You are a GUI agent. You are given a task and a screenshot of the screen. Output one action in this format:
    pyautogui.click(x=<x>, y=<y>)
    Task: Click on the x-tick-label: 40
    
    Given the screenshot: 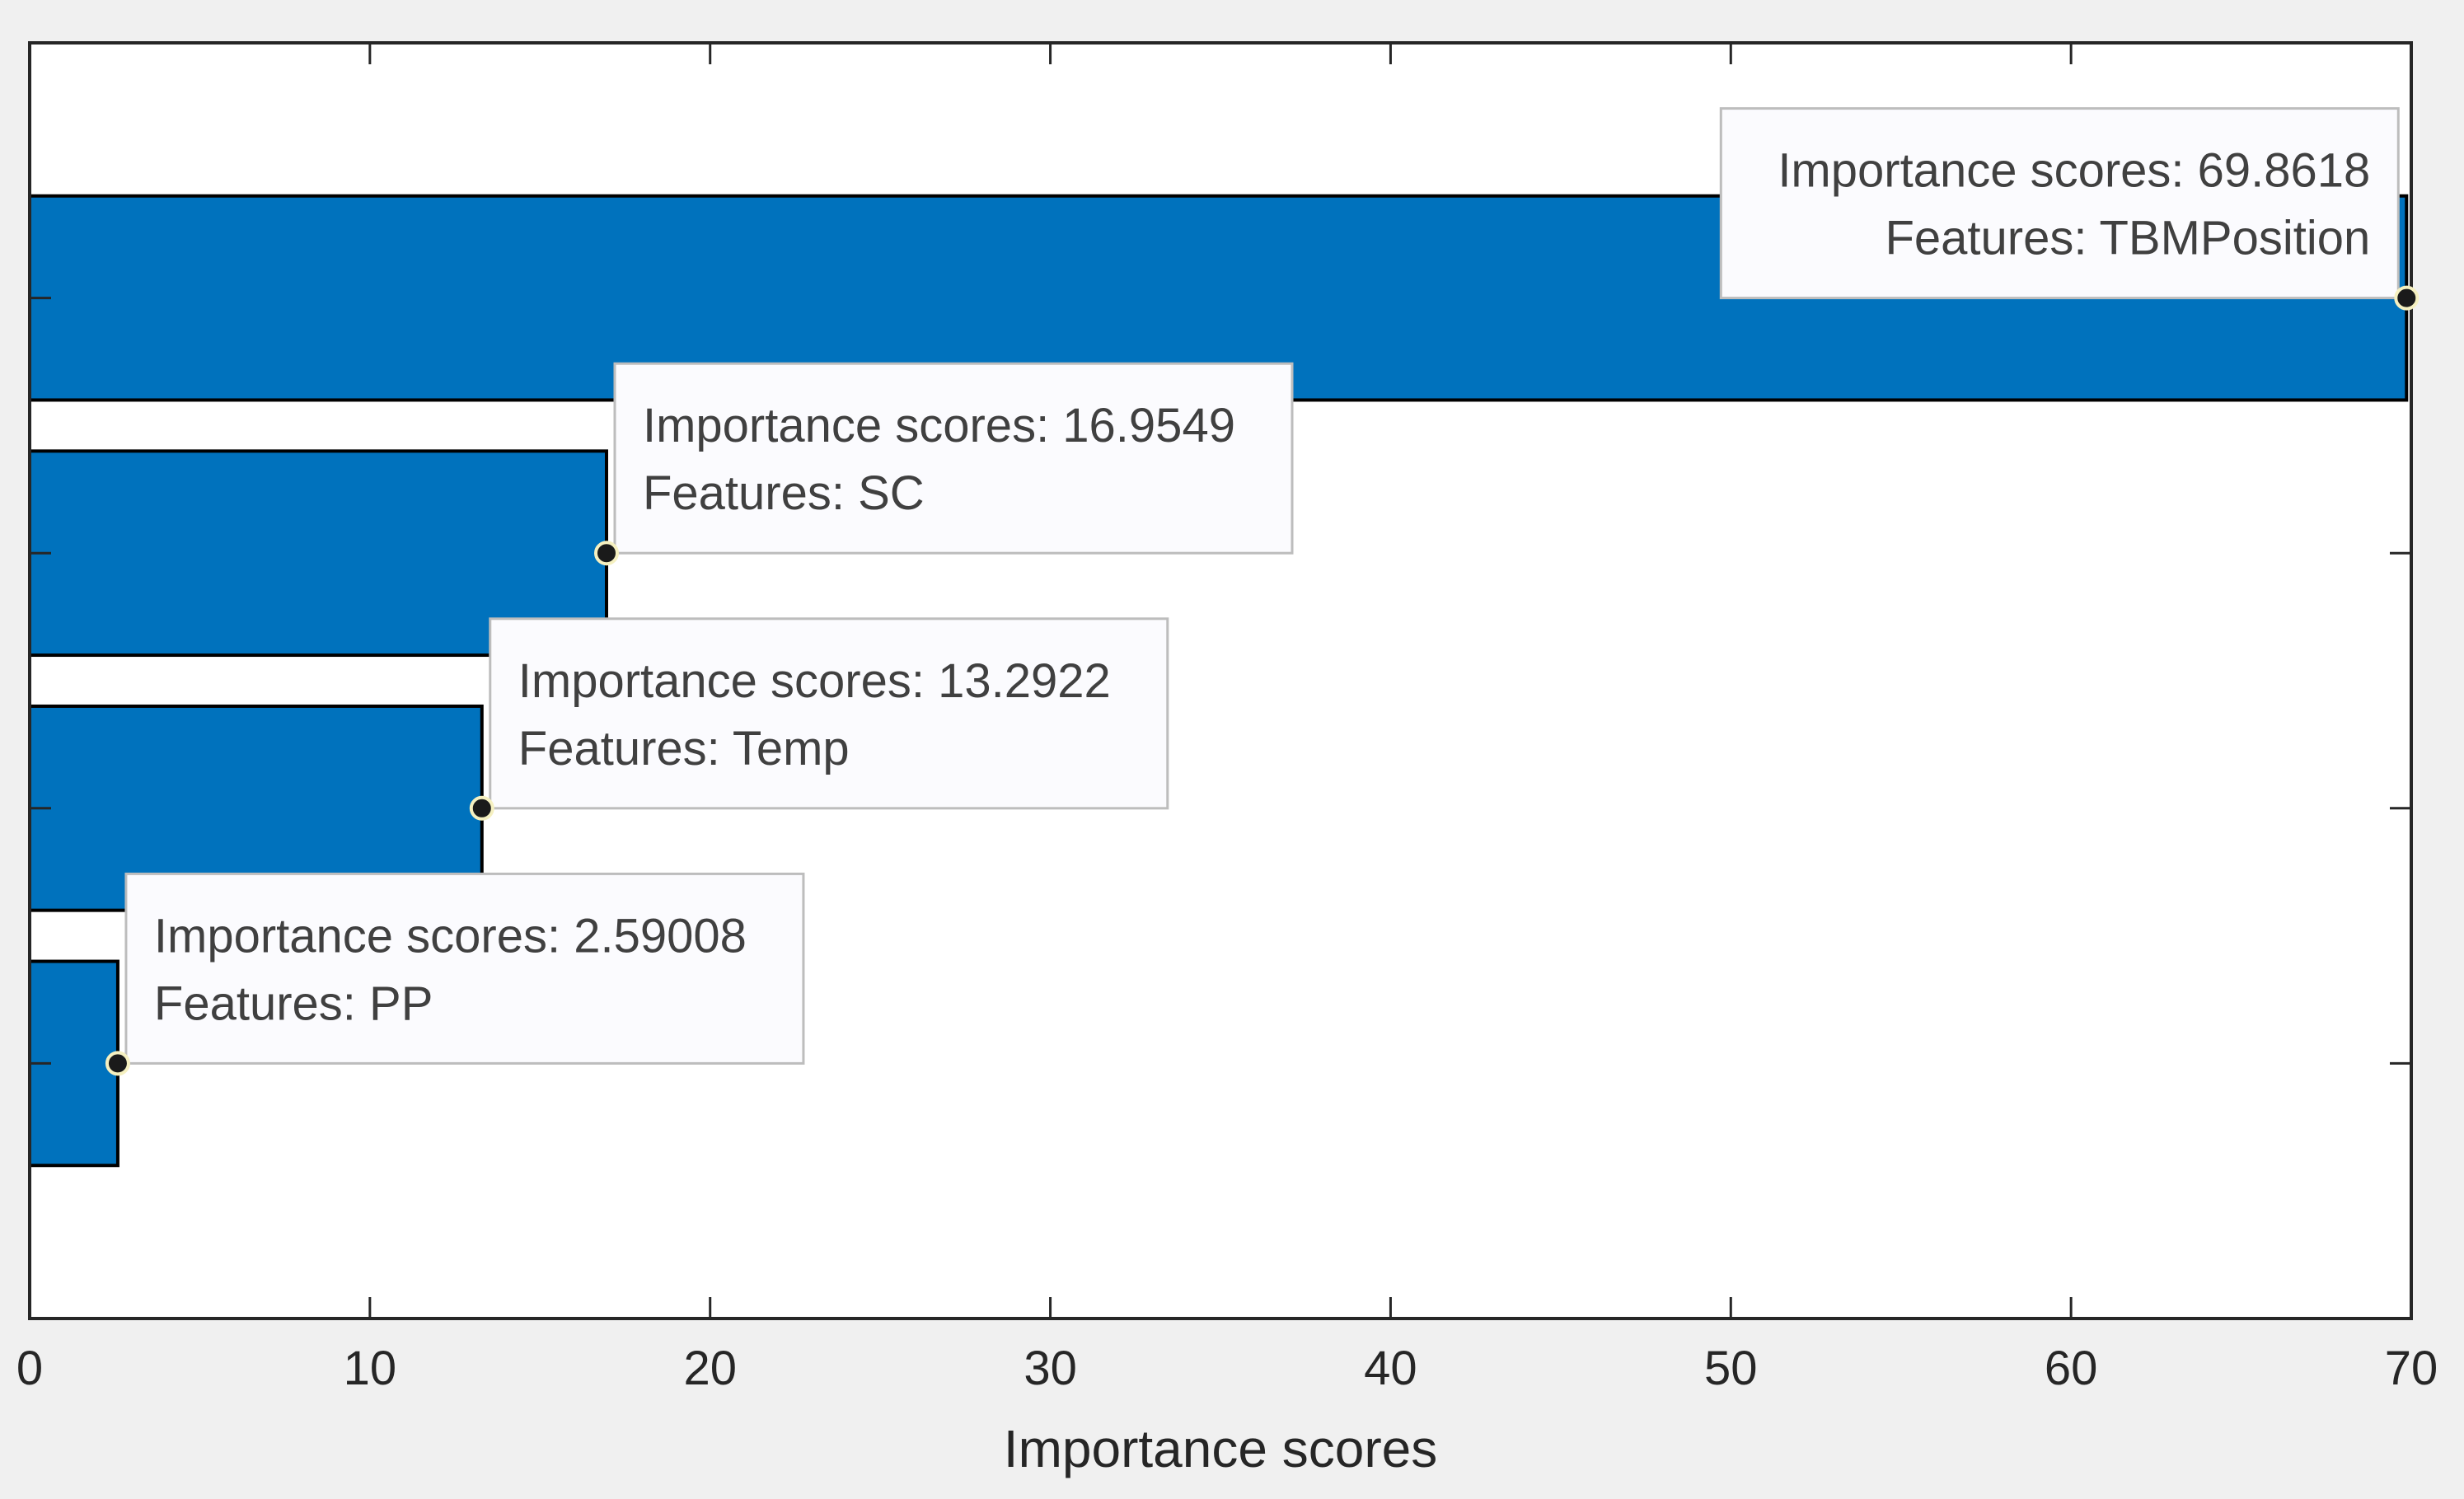 What is the action you would take?
    pyautogui.click(x=1391, y=1368)
    